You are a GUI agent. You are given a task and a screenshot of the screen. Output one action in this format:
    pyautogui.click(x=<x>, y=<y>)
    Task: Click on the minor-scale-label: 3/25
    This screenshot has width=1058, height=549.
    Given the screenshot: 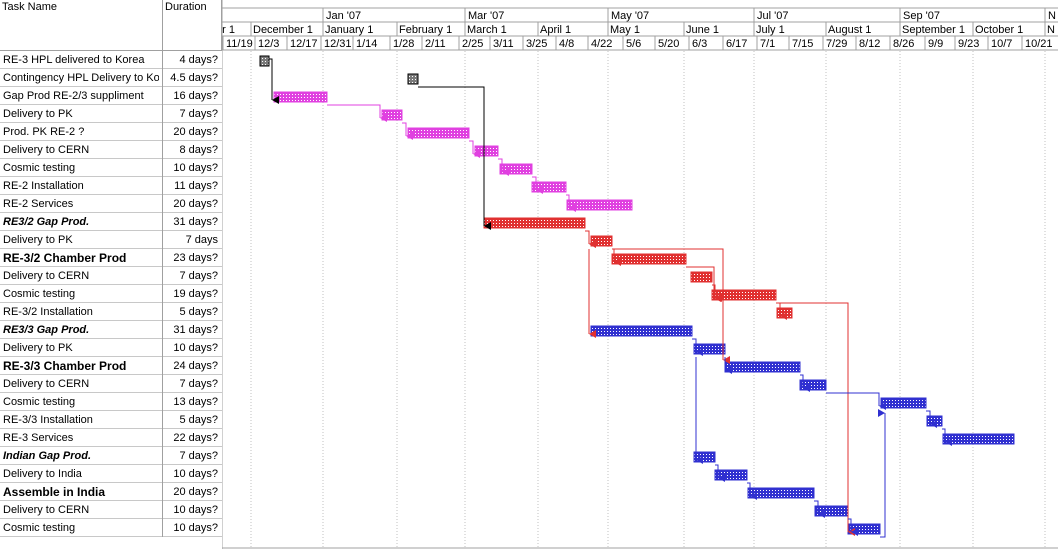 What is the action you would take?
    pyautogui.click(x=536, y=44)
    